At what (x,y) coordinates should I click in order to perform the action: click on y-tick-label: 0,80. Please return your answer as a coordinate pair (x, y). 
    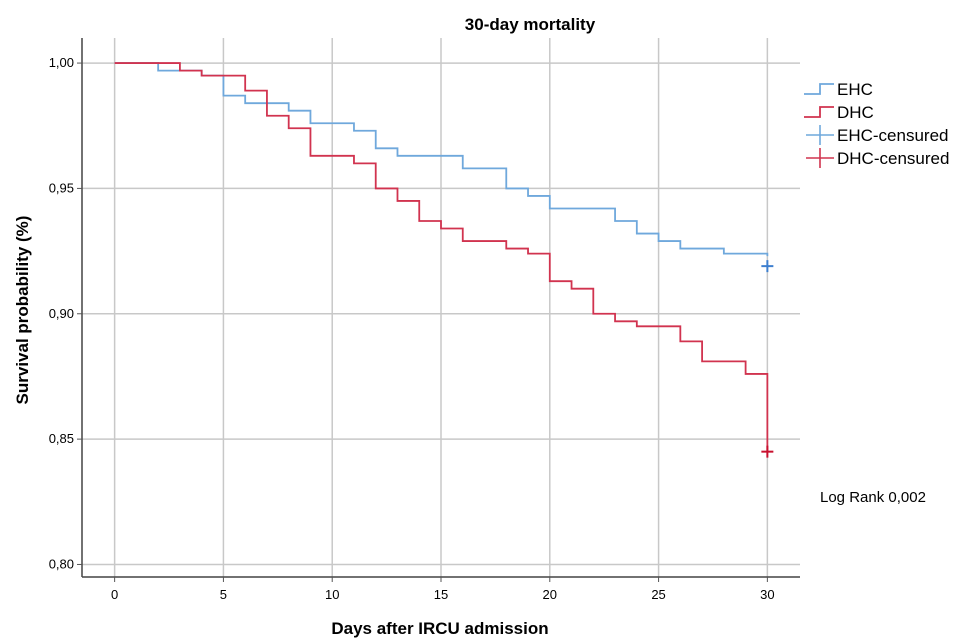
    Looking at the image, I should click on (61, 563).